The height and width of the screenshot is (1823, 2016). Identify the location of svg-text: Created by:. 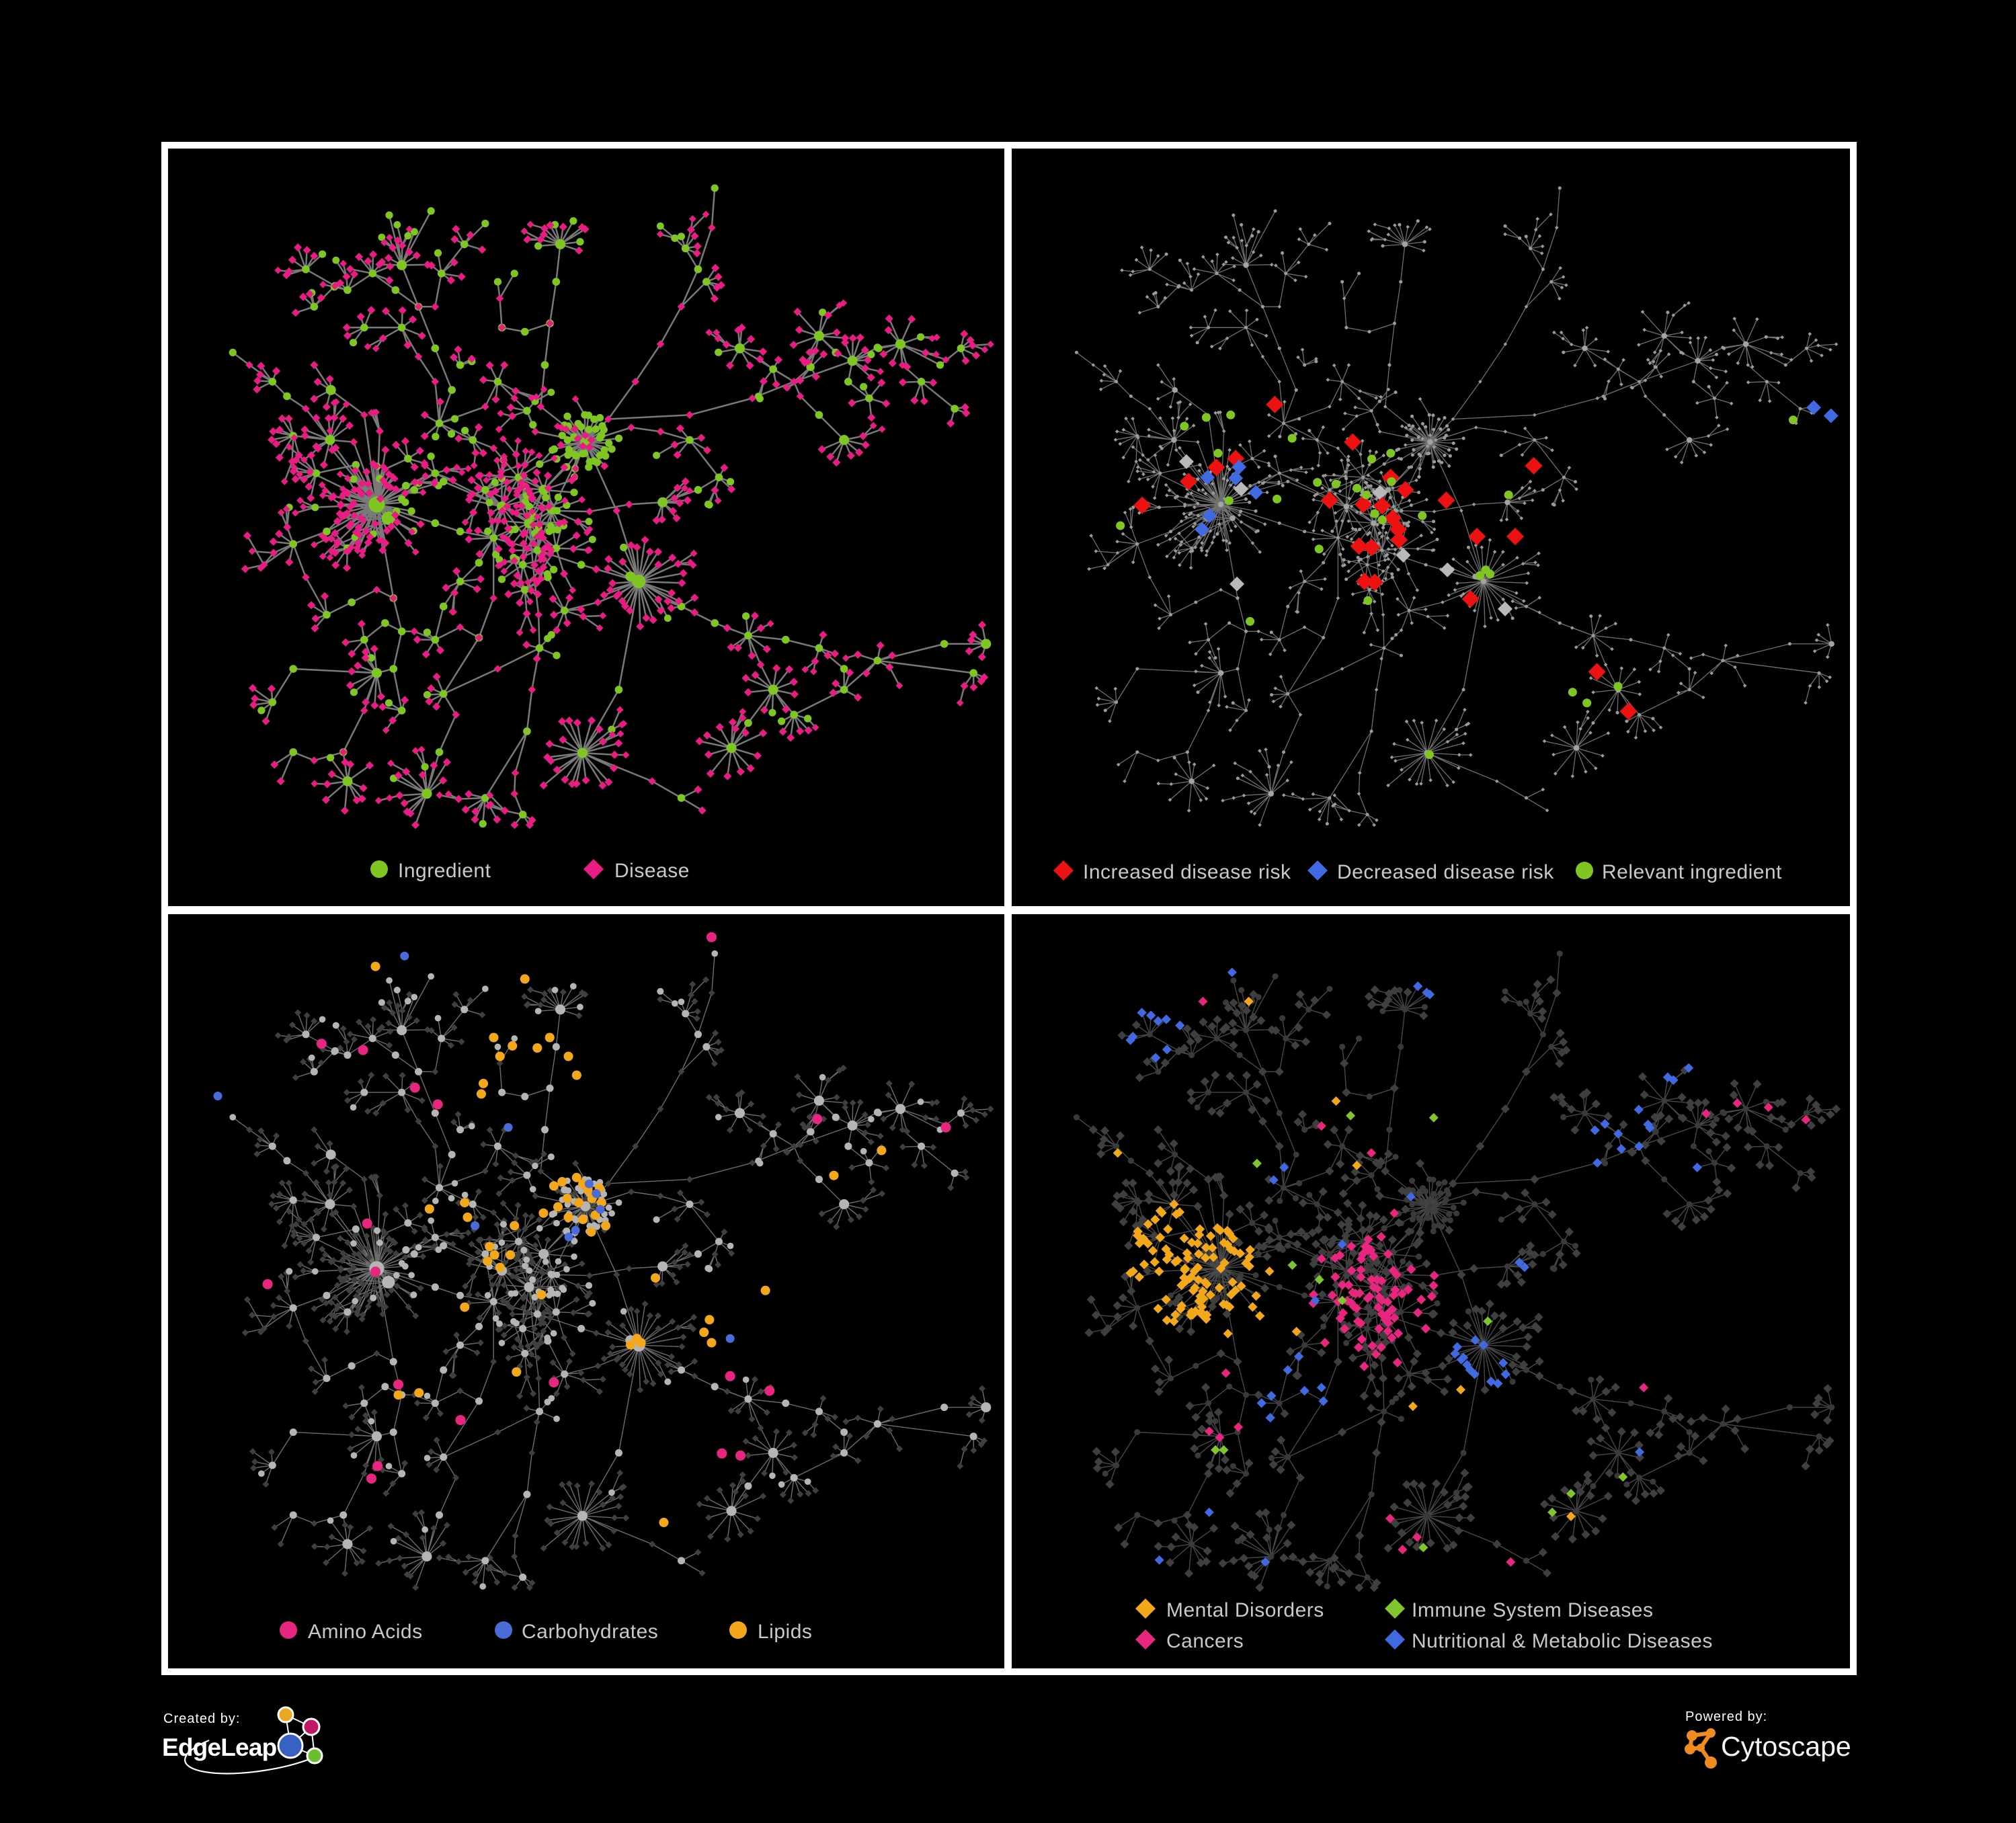
(201, 1719).